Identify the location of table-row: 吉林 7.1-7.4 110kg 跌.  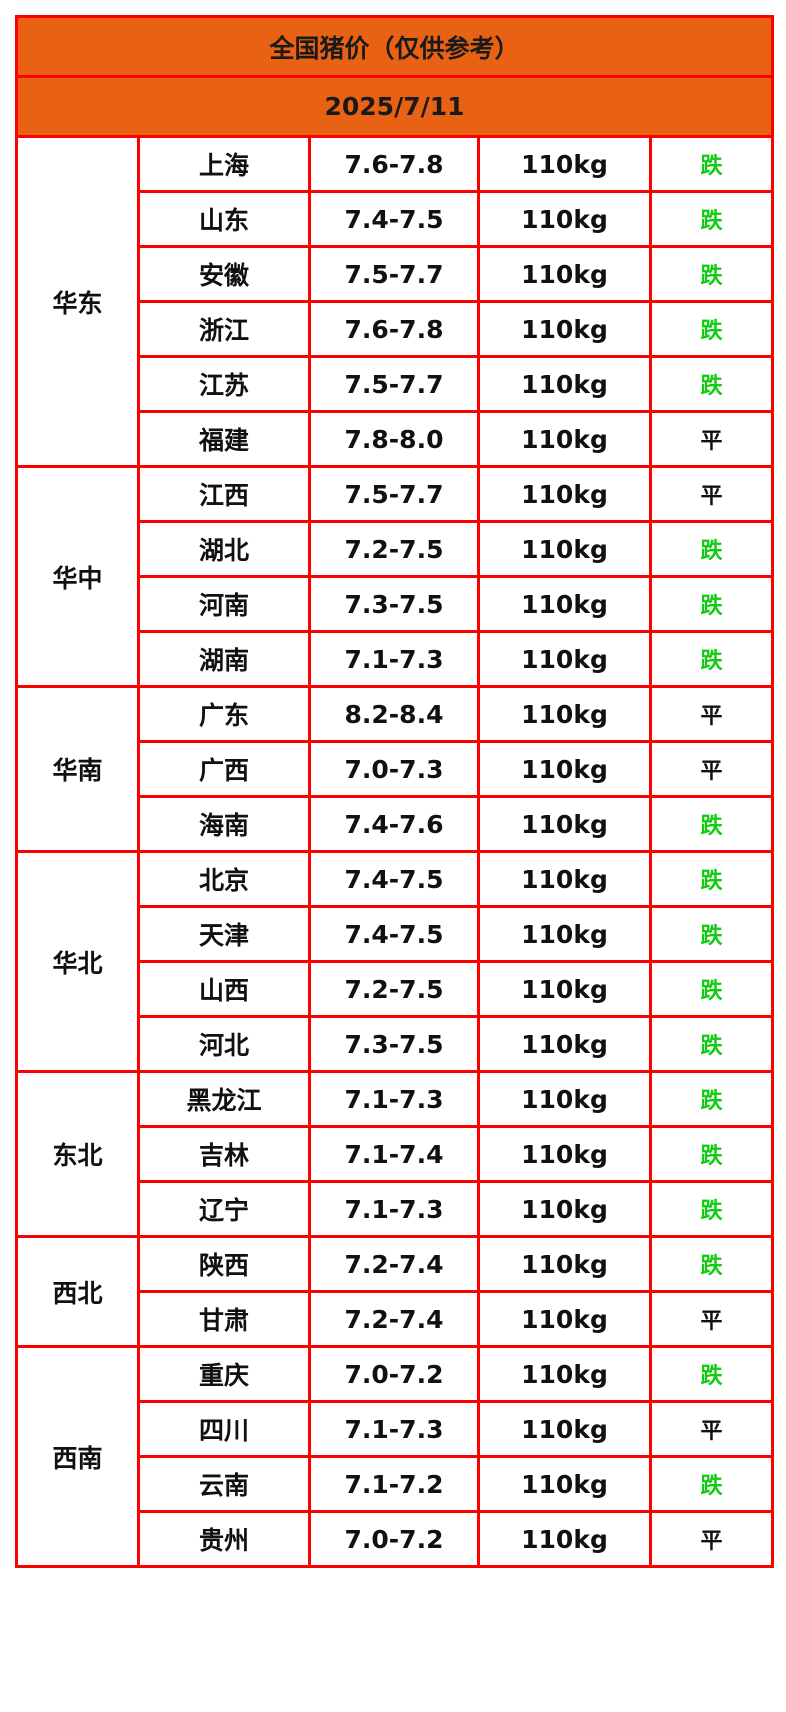
(396, 1154).